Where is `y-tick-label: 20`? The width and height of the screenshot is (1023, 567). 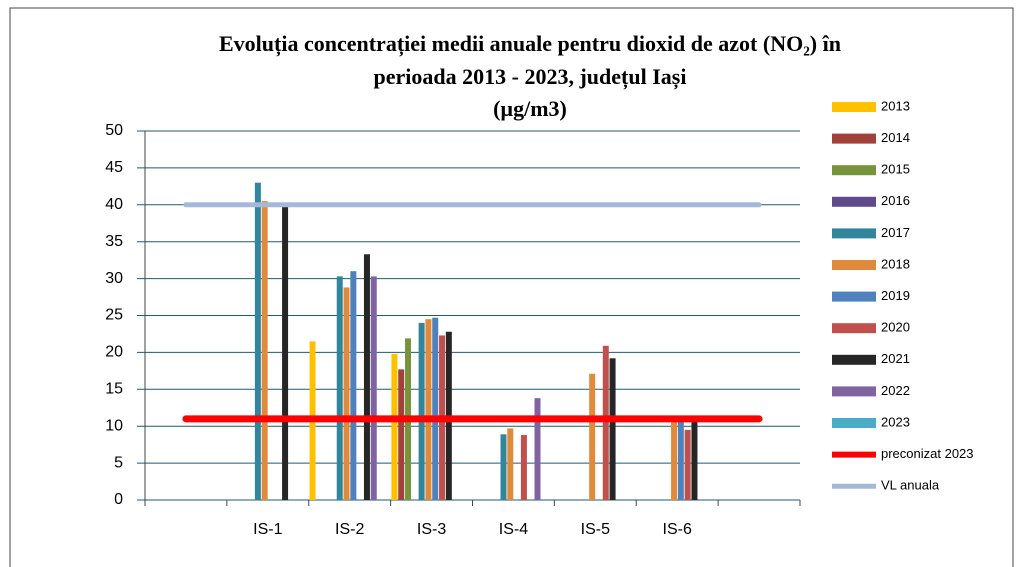
y-tick-label: 20 is located at coordinates (114, 352).